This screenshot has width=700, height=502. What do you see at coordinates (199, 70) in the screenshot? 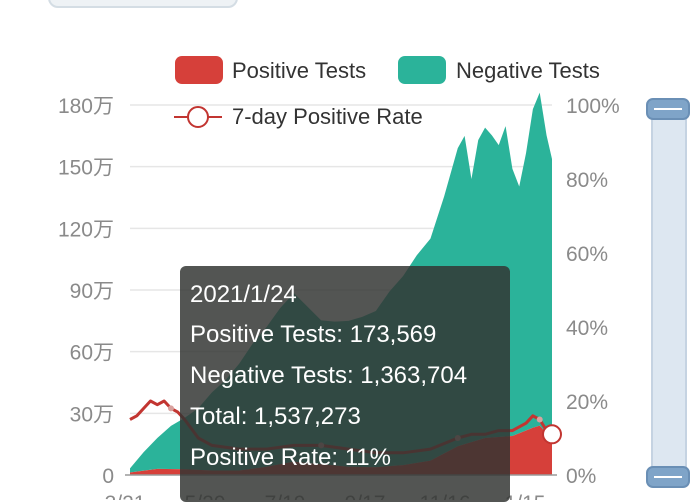
I see `legend-positive-swatch` at bounding box center [199, 70].